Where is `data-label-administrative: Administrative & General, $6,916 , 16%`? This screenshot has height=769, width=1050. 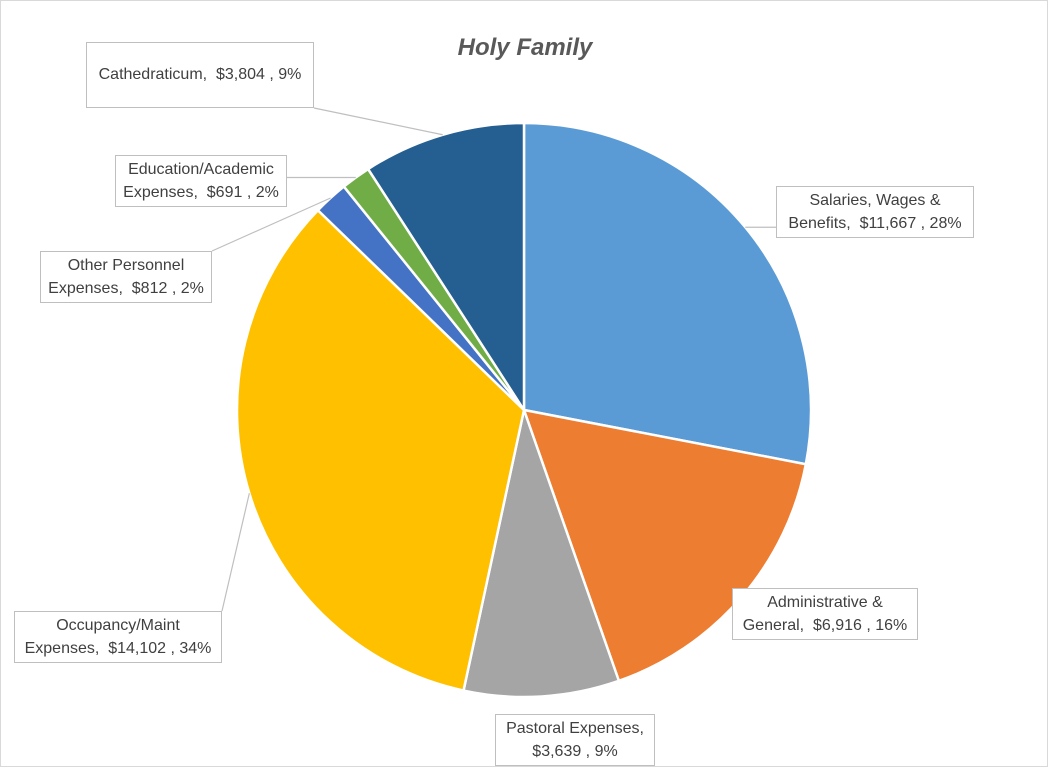 data-label-administrative: Administrative & General, $6,916 , 16% is located at coordinates (825, 614).